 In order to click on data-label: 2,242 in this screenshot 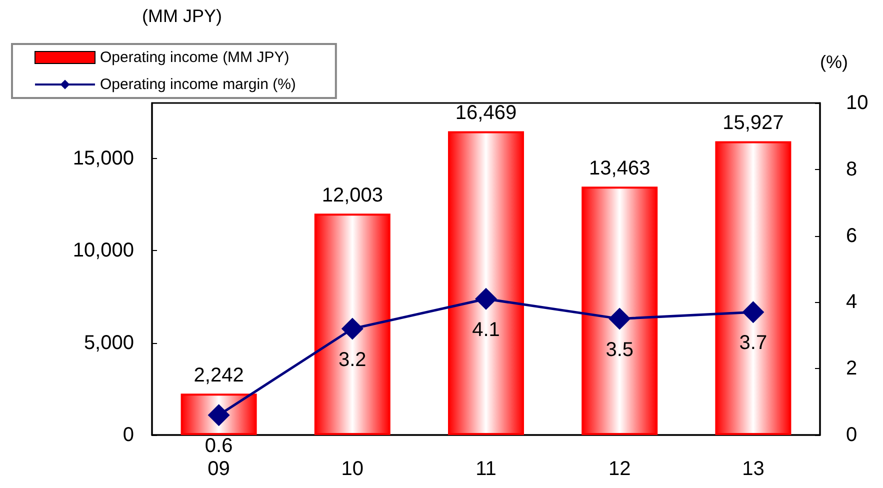, I will do `click(219, 375)`.